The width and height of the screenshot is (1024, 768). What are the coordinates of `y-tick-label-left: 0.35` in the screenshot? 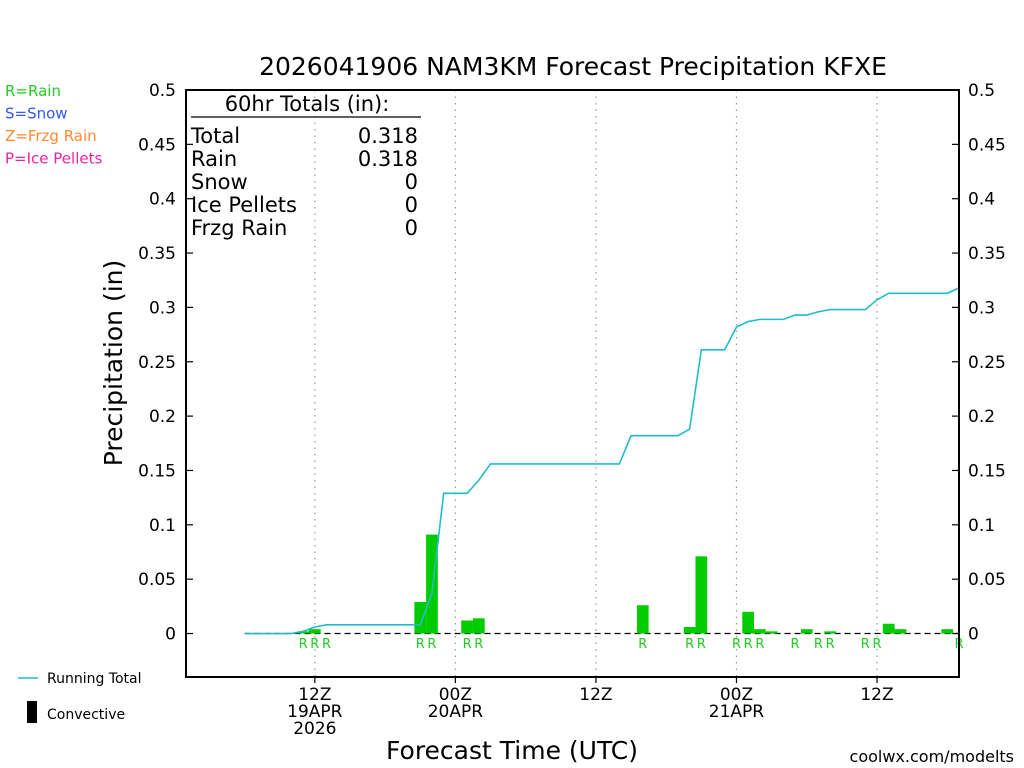 It's located at (157, 254).